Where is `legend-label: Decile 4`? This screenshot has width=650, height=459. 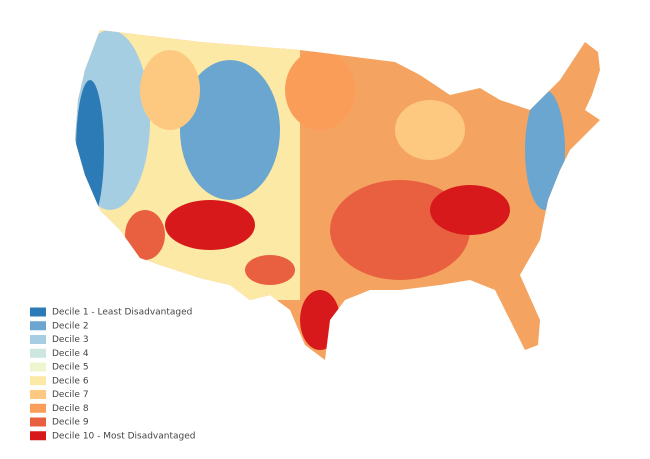
legend-label: Decile 4 is located at coordinates (70, 354).